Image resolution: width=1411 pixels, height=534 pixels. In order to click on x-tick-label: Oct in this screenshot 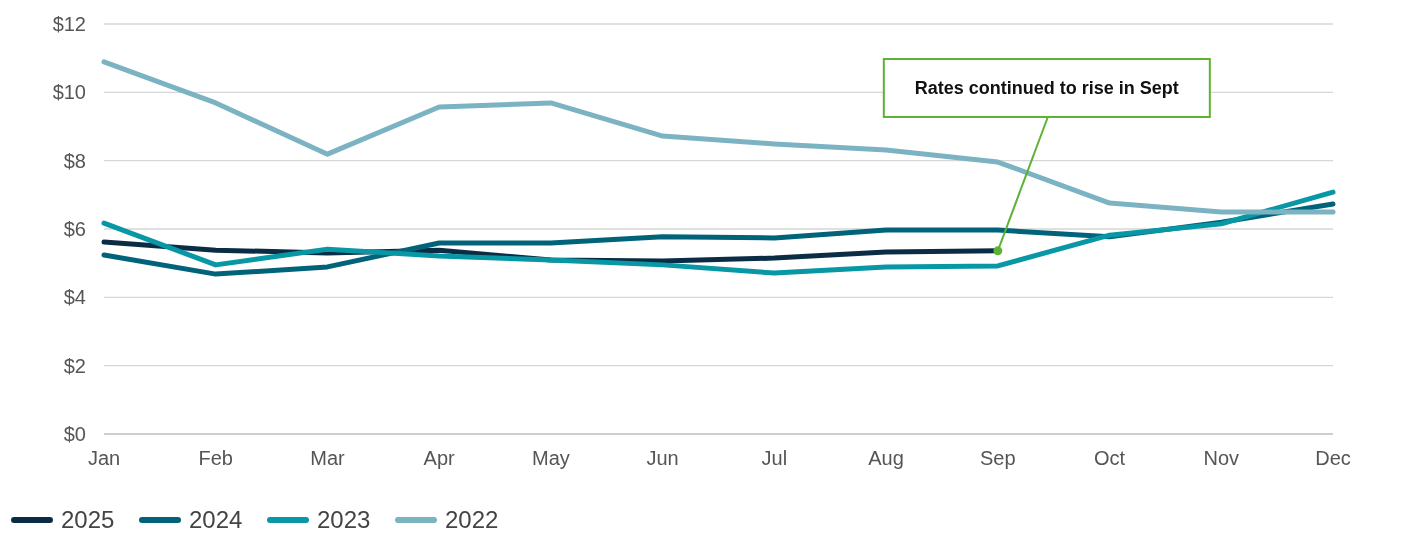, I will do `click(1109, 458)`.